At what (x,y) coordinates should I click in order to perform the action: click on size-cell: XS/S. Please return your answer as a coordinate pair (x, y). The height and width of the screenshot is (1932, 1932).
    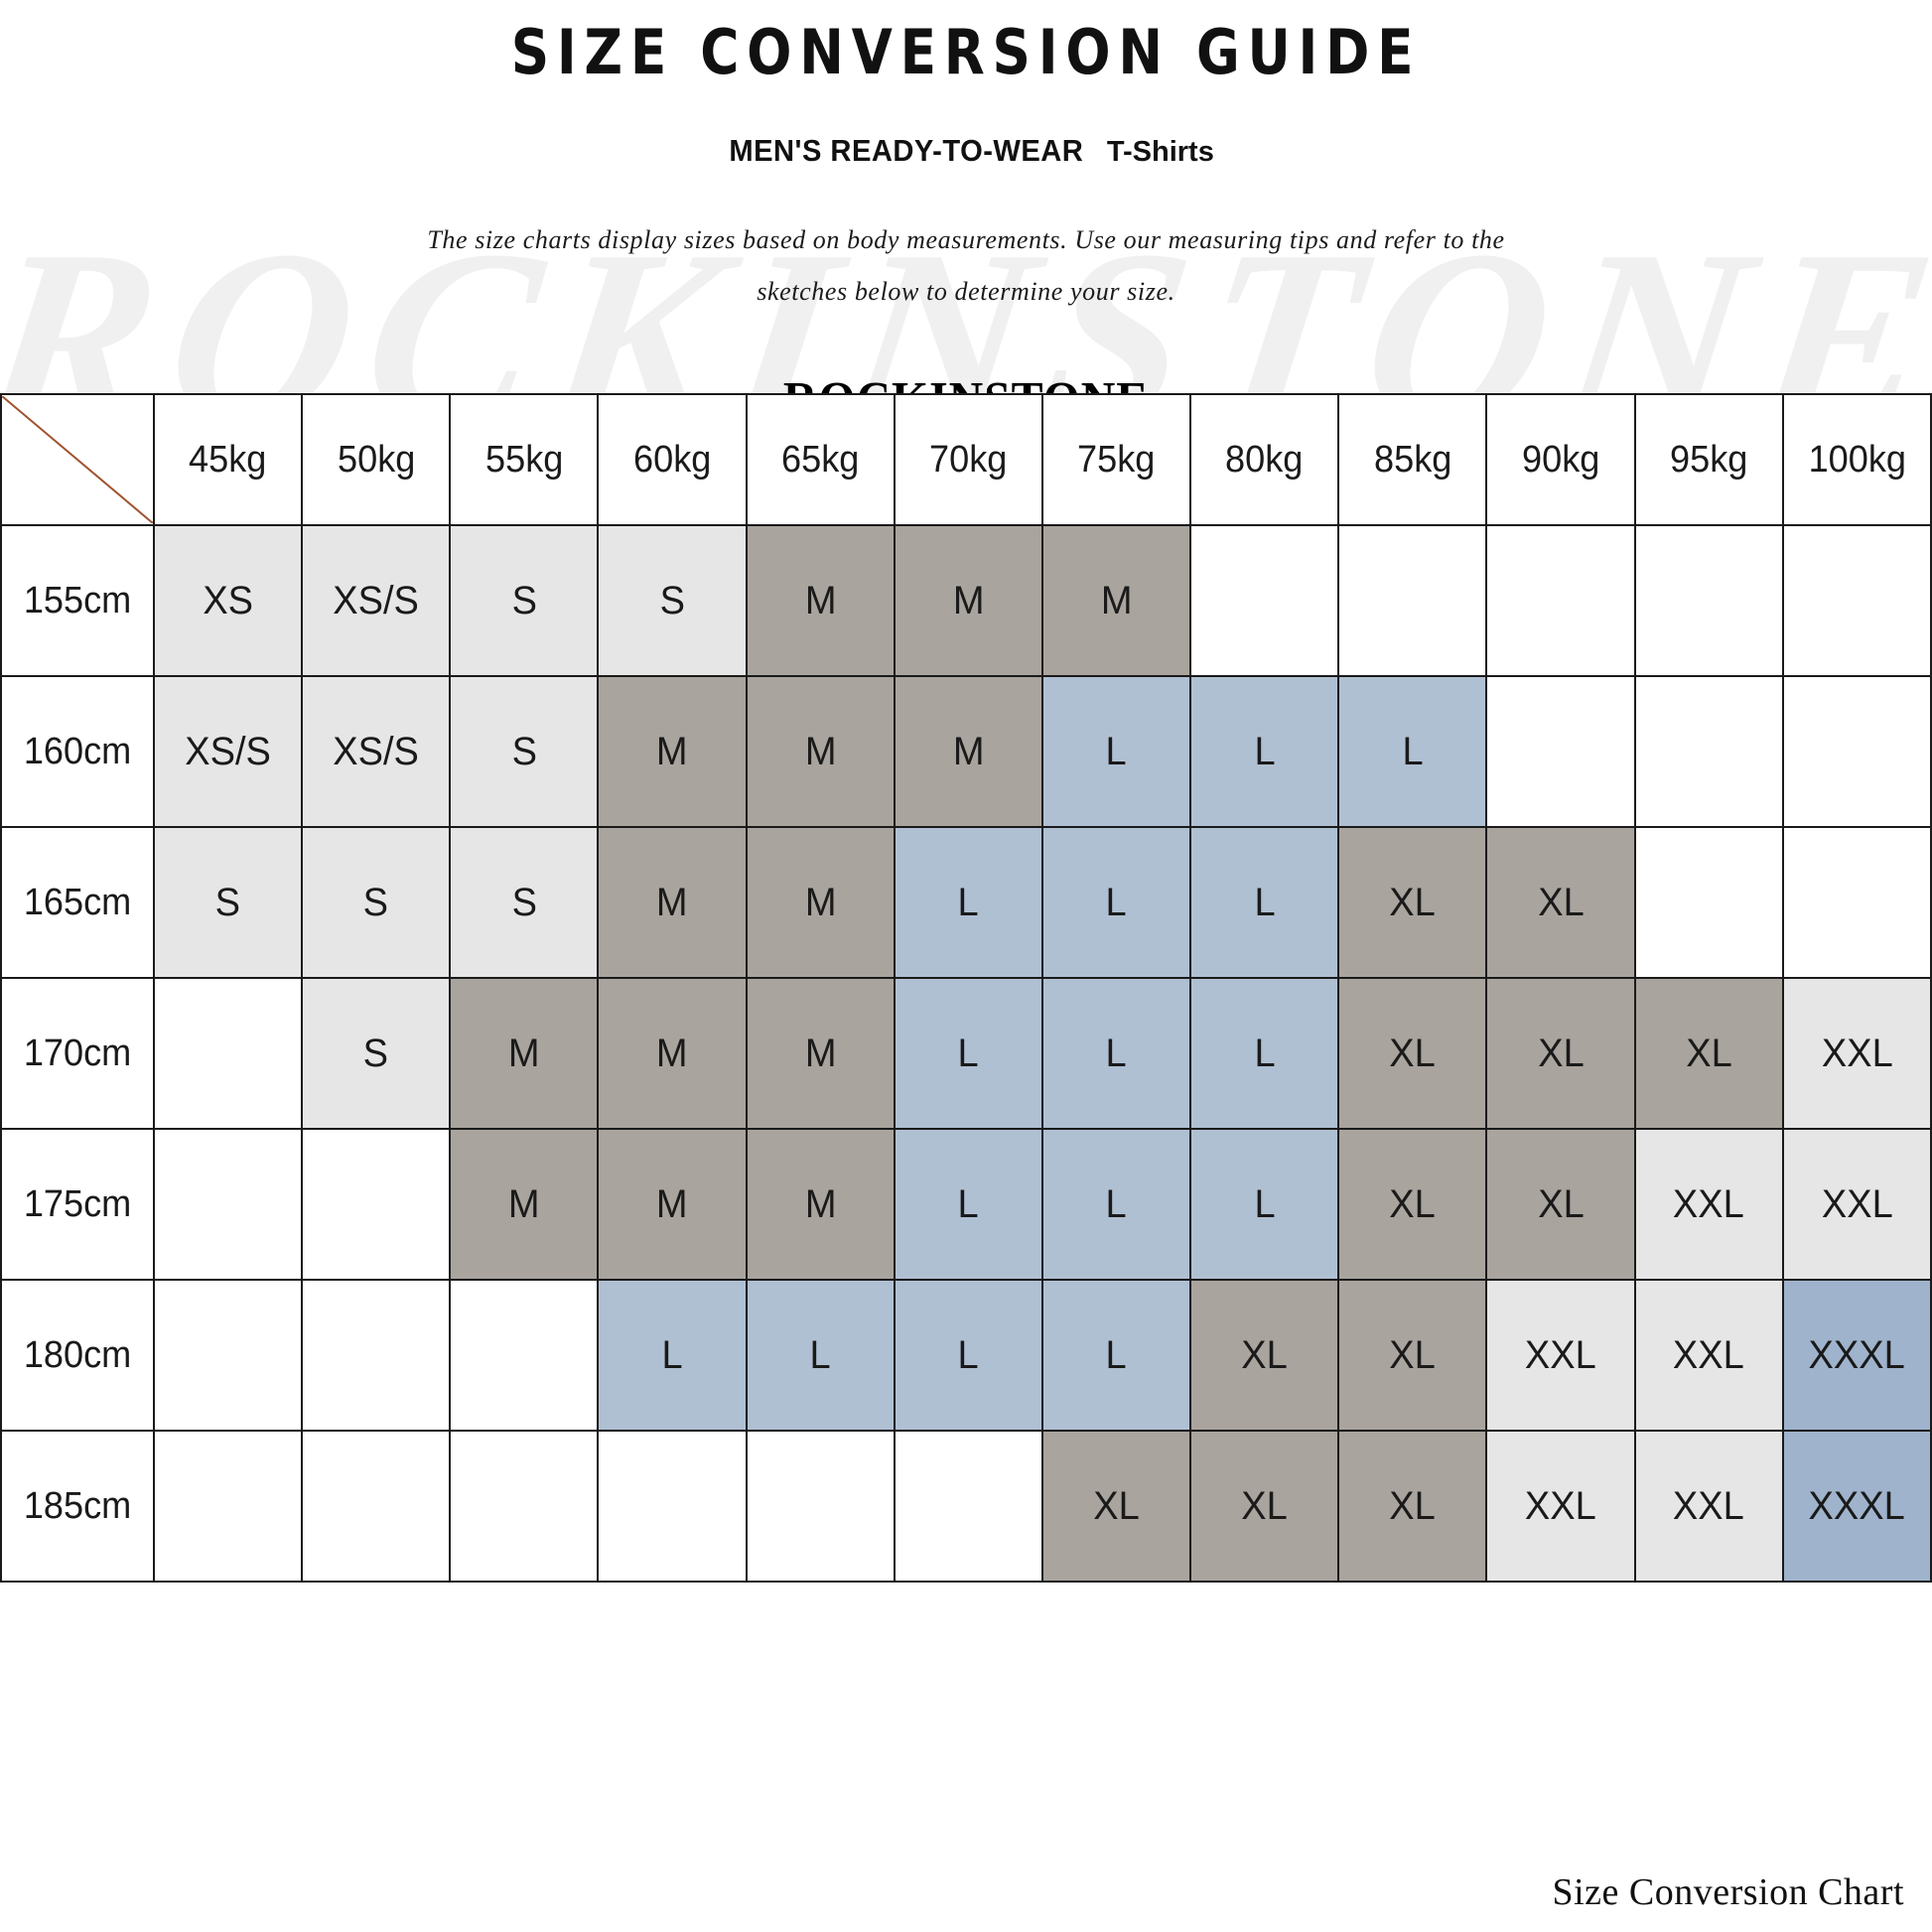
    Looking at the image, I should click on (228, 752).